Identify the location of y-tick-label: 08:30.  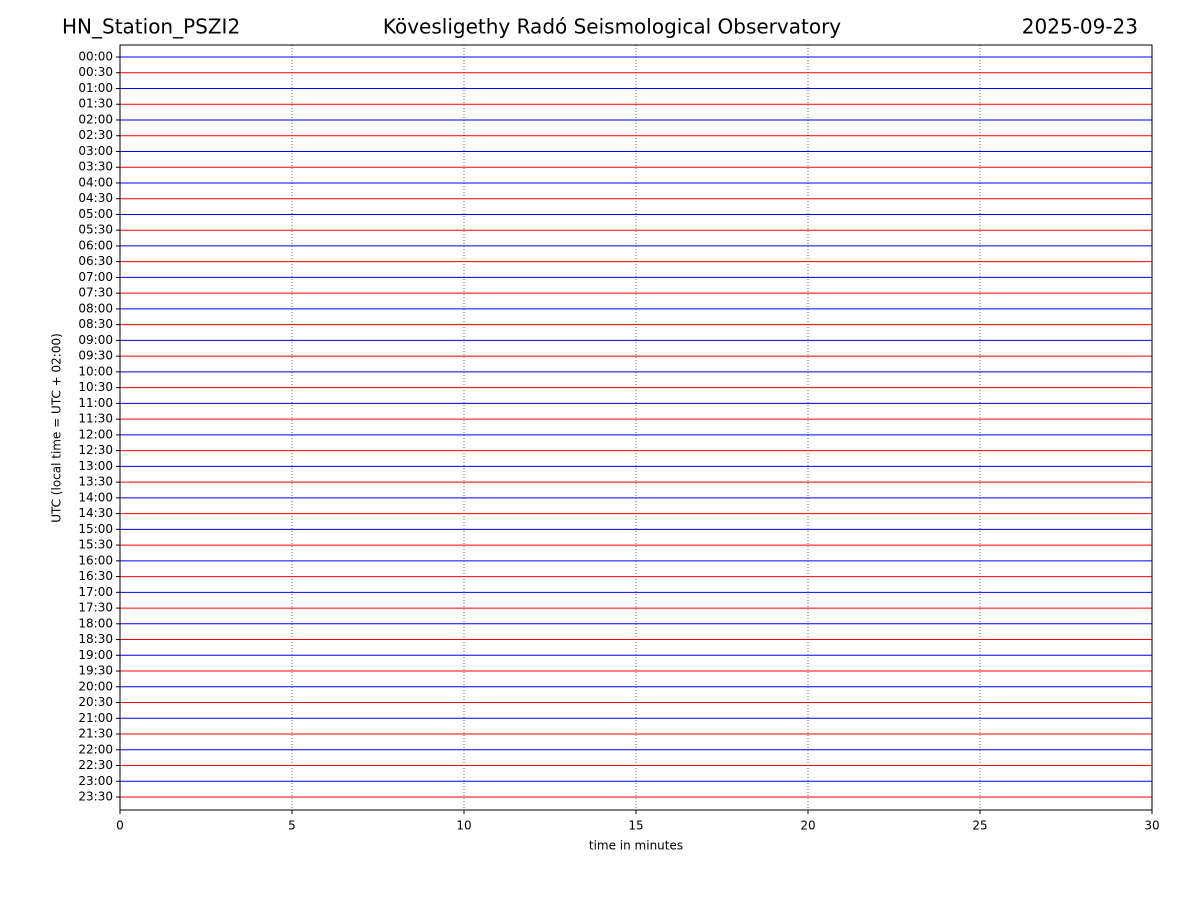
(95, 324).